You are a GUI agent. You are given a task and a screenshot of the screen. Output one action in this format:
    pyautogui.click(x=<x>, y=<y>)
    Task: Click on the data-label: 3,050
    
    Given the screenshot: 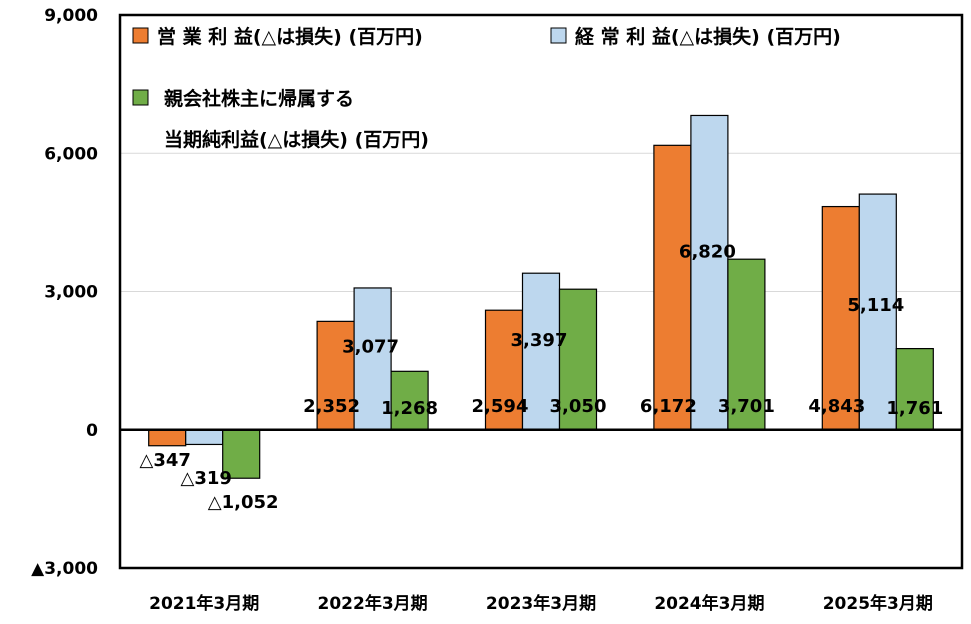 What is the action you would take?
    pyautogui.click(x=578, y=406)
    